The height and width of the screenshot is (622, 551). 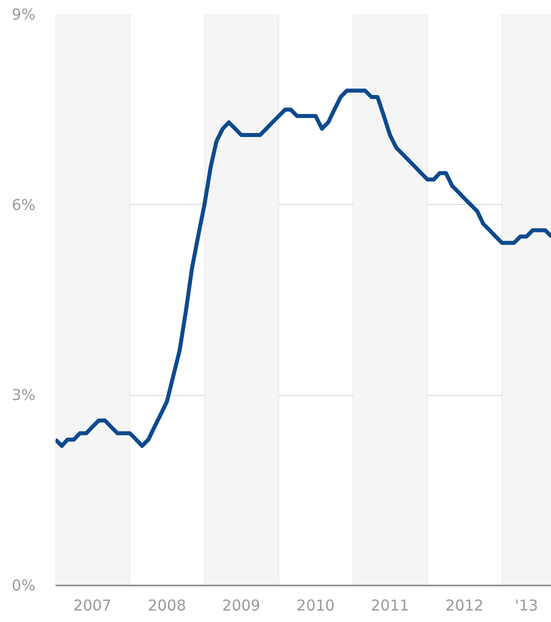 I want to click on x-tick-label: 2011, so click(x=390, y=605).